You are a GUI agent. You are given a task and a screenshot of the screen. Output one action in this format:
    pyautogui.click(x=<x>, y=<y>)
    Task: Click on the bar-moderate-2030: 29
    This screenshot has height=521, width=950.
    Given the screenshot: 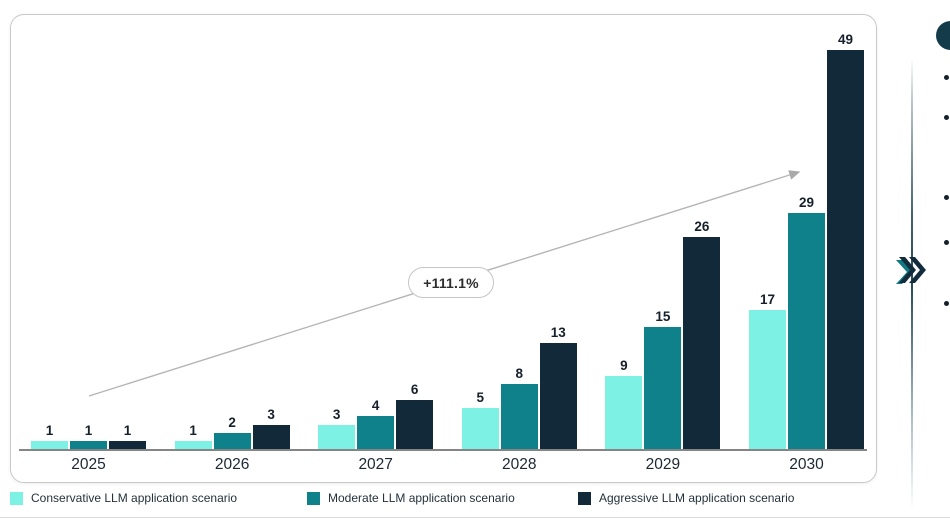 What is the action you would take?
    pyautogui.click(x=806, y=322)
    